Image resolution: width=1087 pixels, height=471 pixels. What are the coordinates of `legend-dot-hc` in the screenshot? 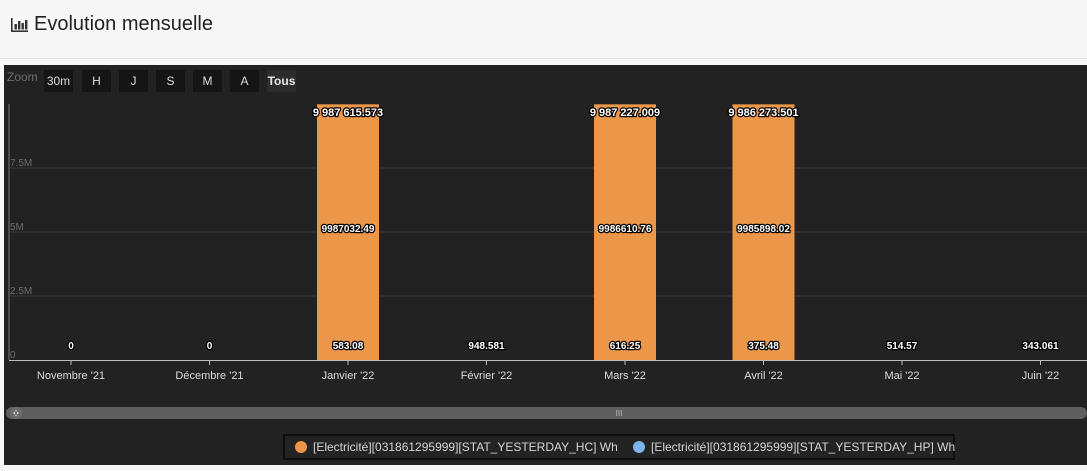 It's located at (301, 447).